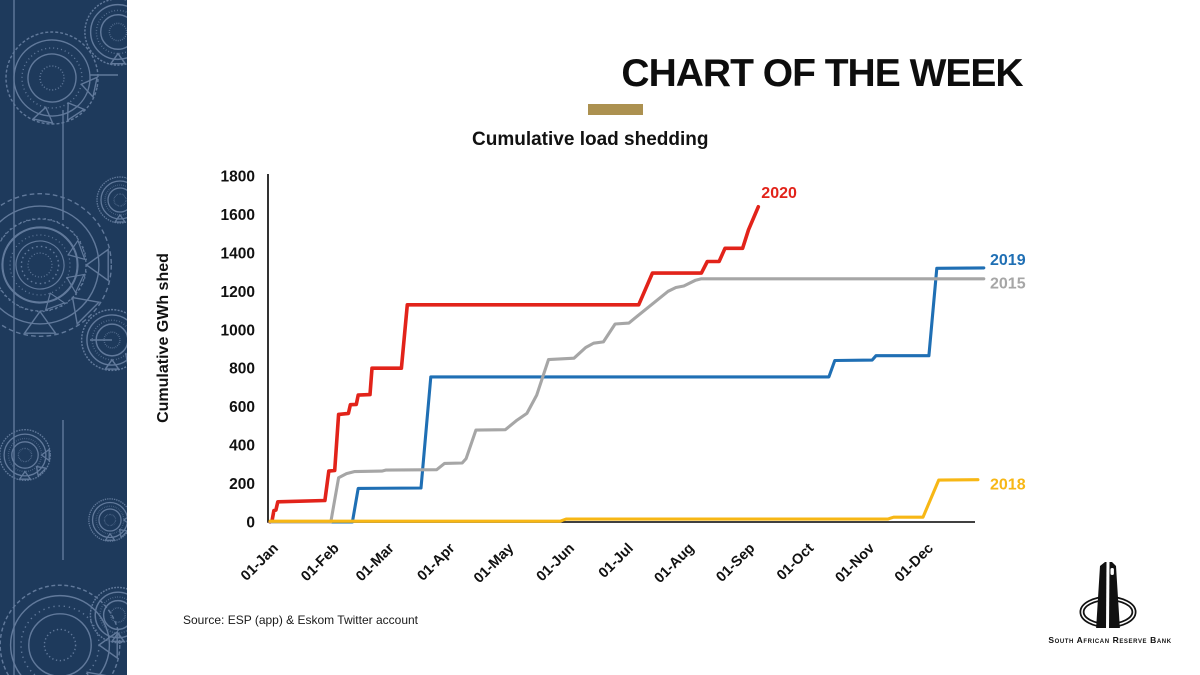 Image resolution: width=1200 pixels, height=675 pixels. I want to click on svg-text: 800, so click(242, 369).